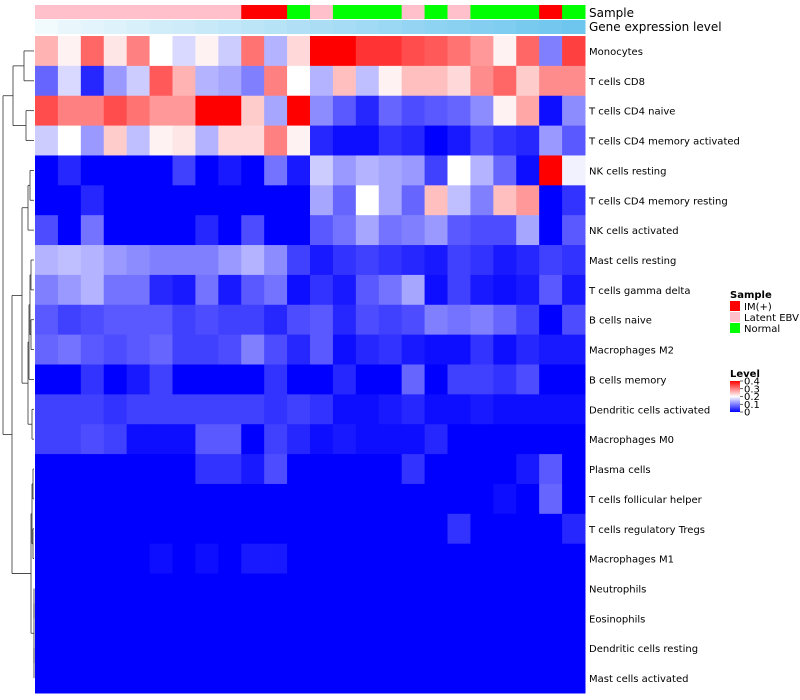  What do you see at coordinates (747, 413) in the screenshot?
I see `legend-level-tick-label: 0` at bounding box center [747, 413].